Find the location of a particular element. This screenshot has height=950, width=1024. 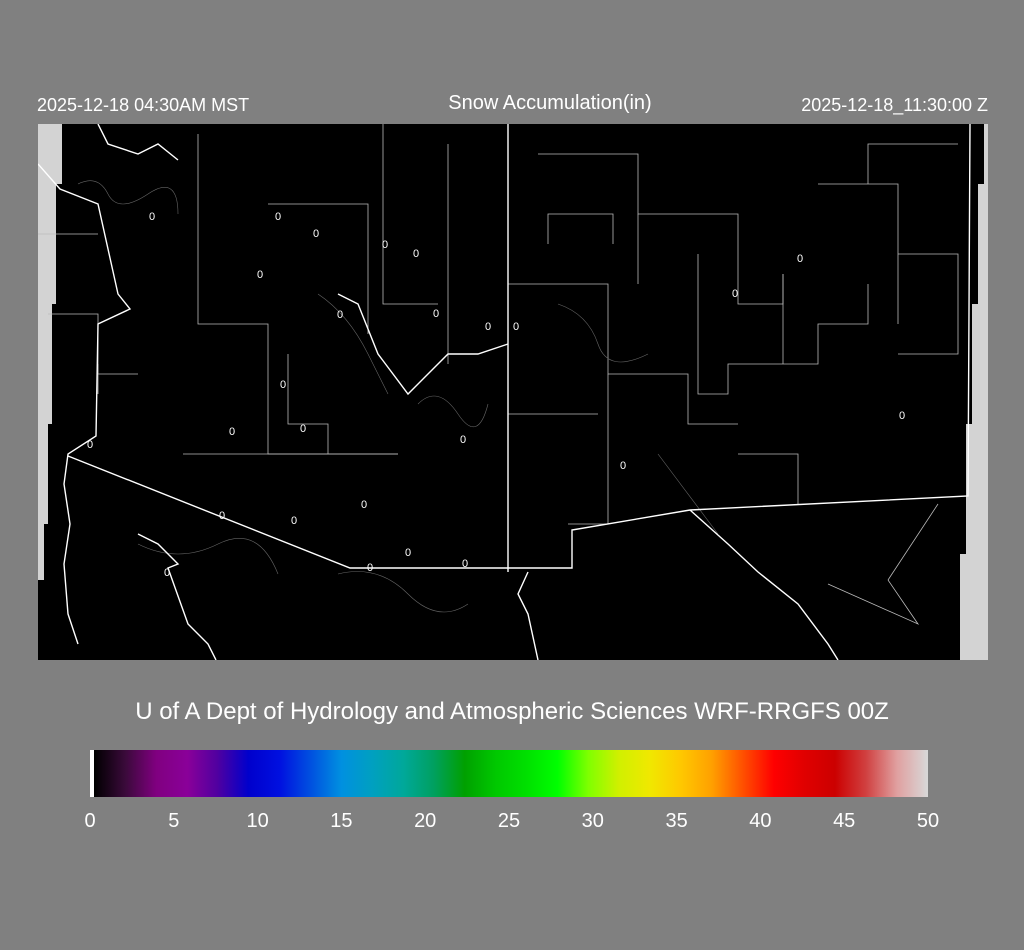

map-title: Snow Accumulation(in) is located at coordinates (550, 103).